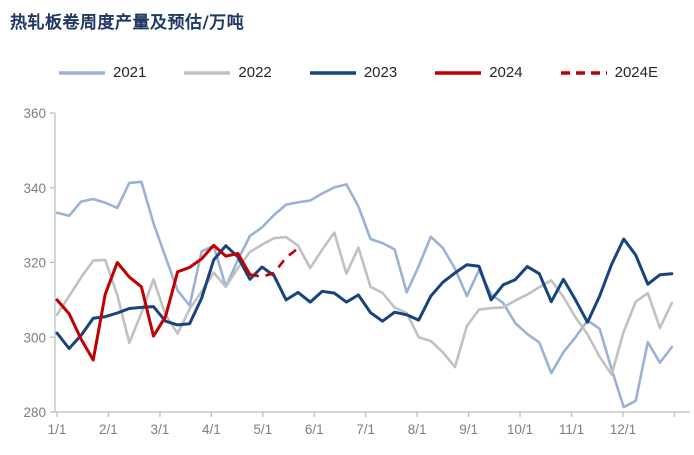 The image size is (694, 455). What do you see at coordinates (380, 72) in the screenshot?
I see `legend-label-2023: 2023` at bounding box center [380, 72].